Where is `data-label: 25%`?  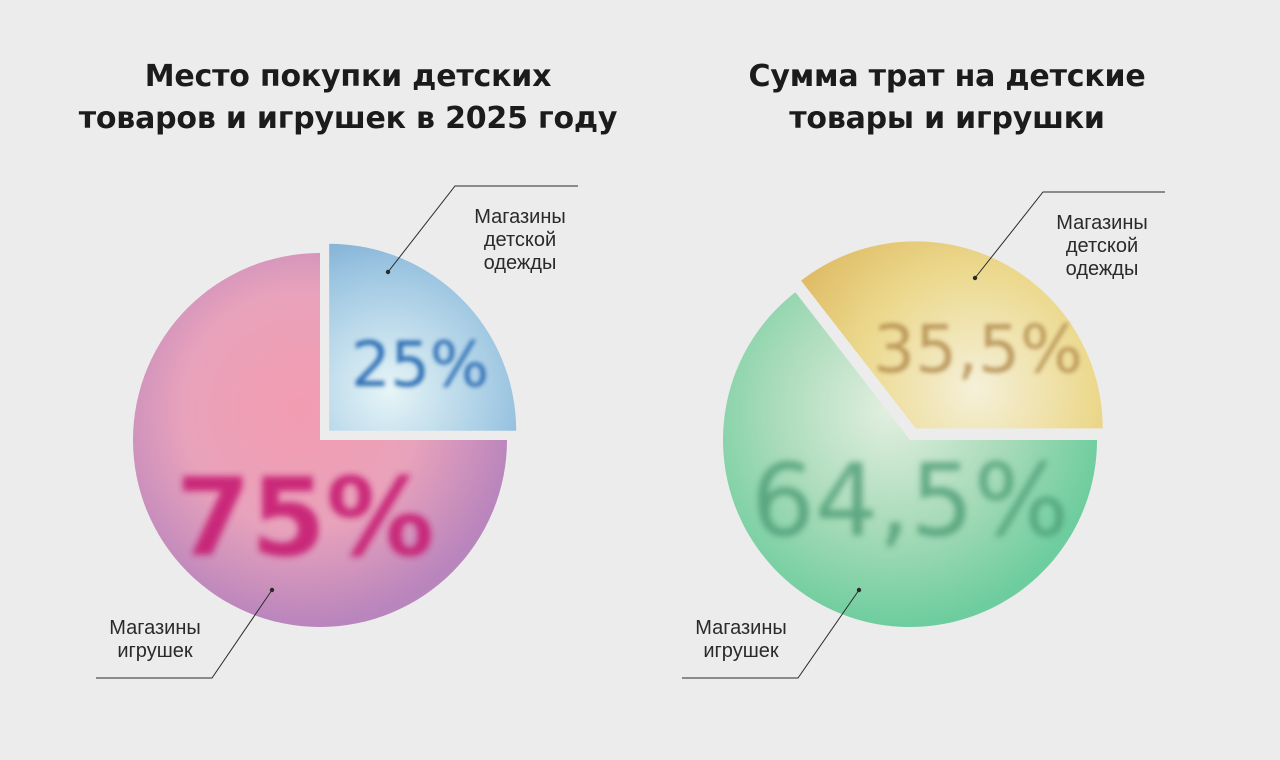 data-label: 25% is located at coordinates (420, 364).